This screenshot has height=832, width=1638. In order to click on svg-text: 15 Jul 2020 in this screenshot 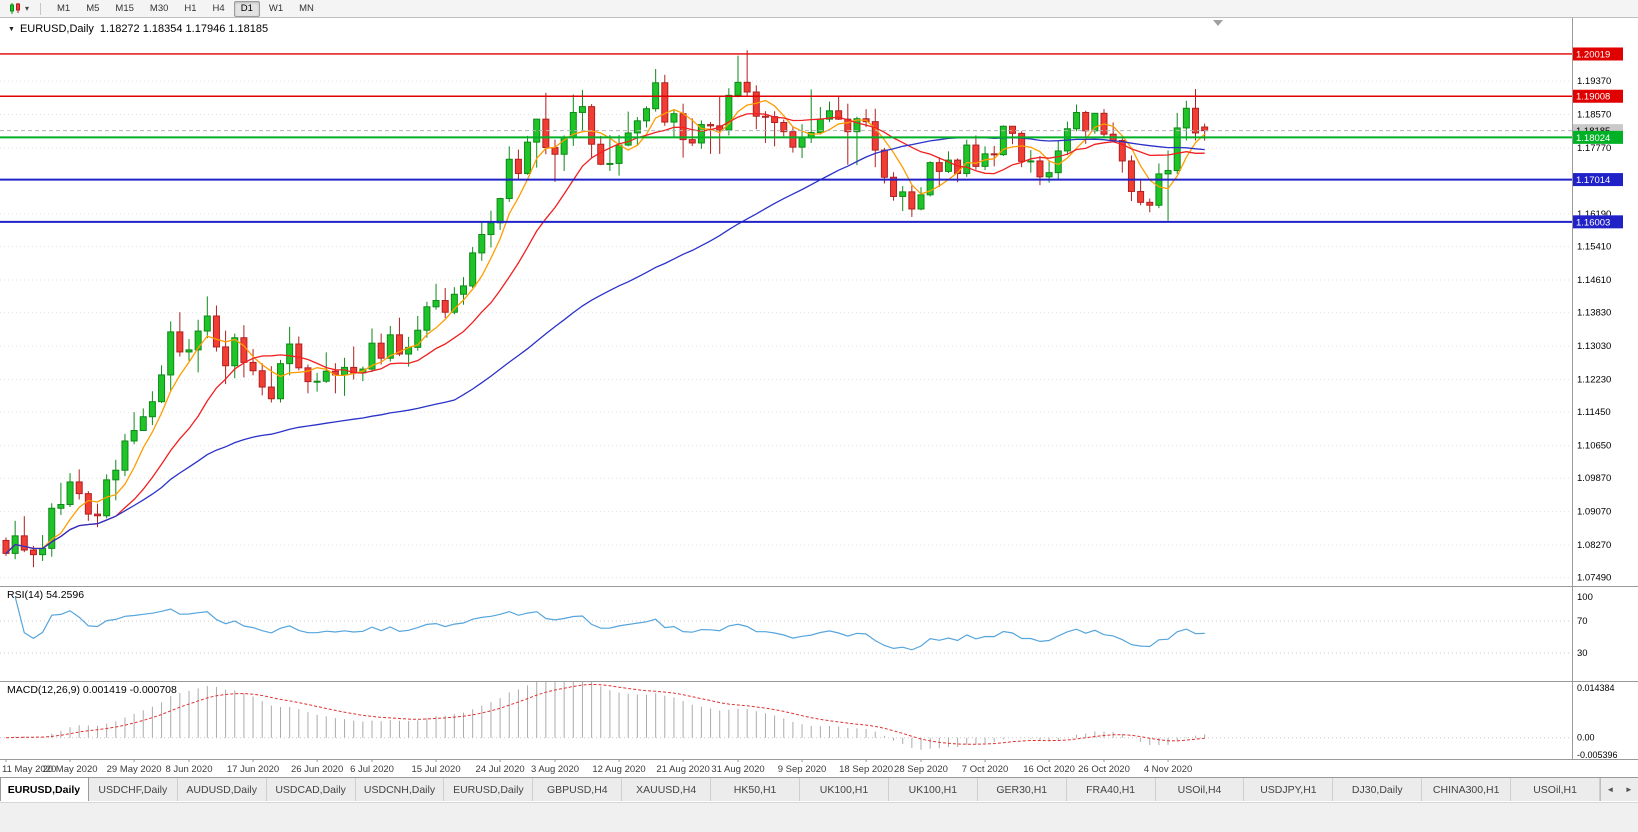, I will do `click(435, 769)`.